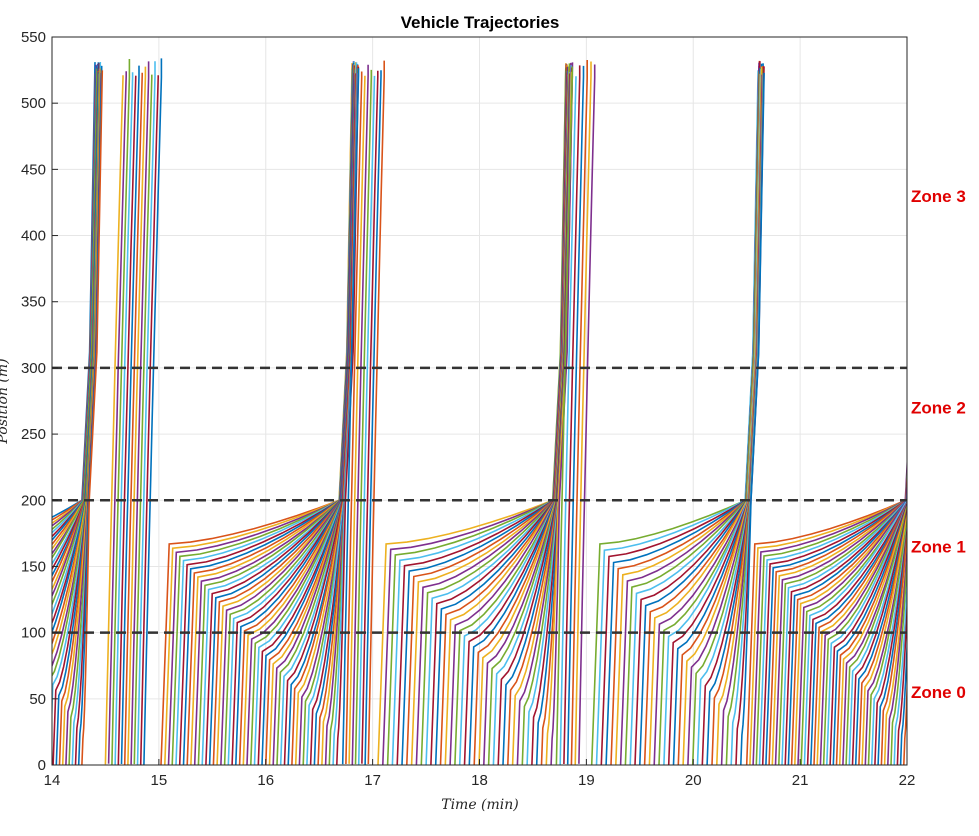  Describe the element at coordinates (938, 196) in the screenshot. I see `zone-label-0: Zone 3` at that location.